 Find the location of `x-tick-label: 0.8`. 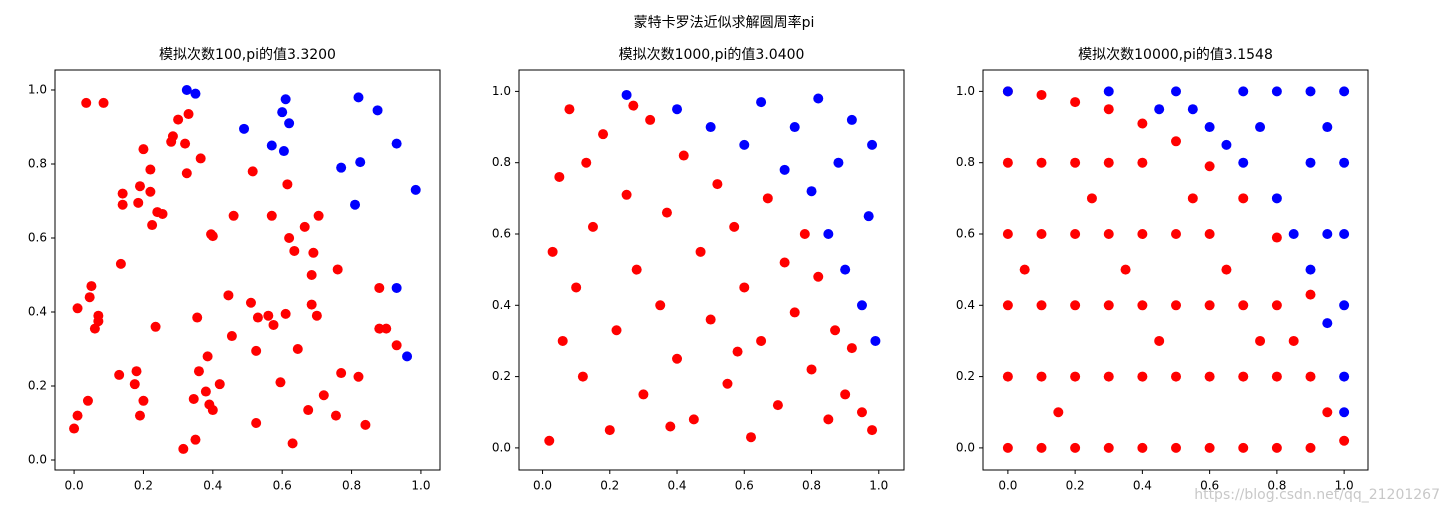

x-tick-label: 0.8 is located at coordinates (351, 486).